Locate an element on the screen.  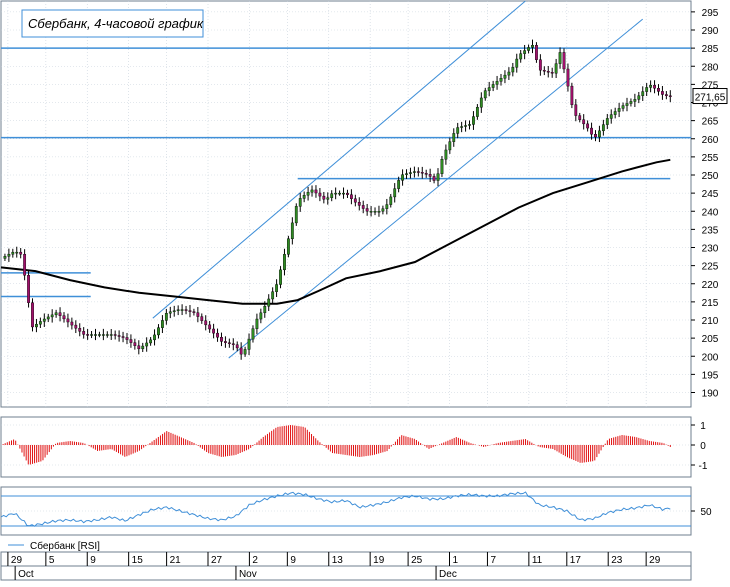
price-tick-label: 285 is located at coordinates (710, 49).